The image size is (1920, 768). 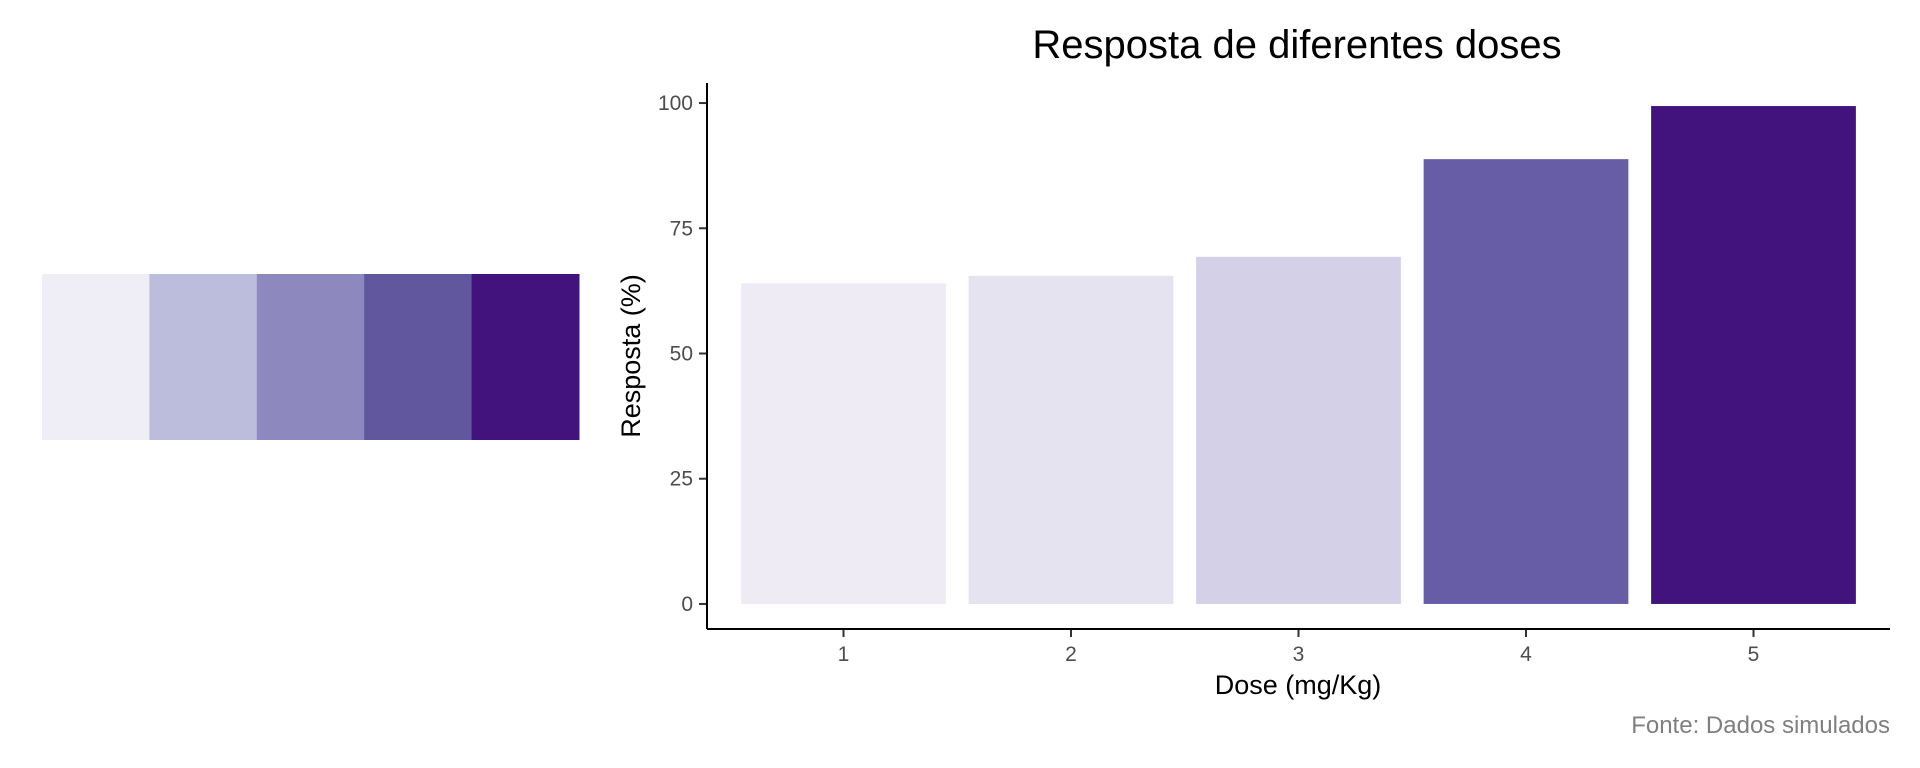 I want to click on y-tick-label-75: 75, so click(x=681, y=228).